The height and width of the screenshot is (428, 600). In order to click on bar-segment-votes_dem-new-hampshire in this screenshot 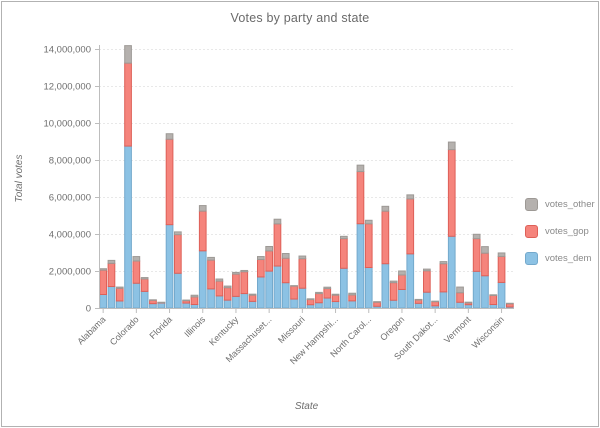, I will do `click(335, 305)`.